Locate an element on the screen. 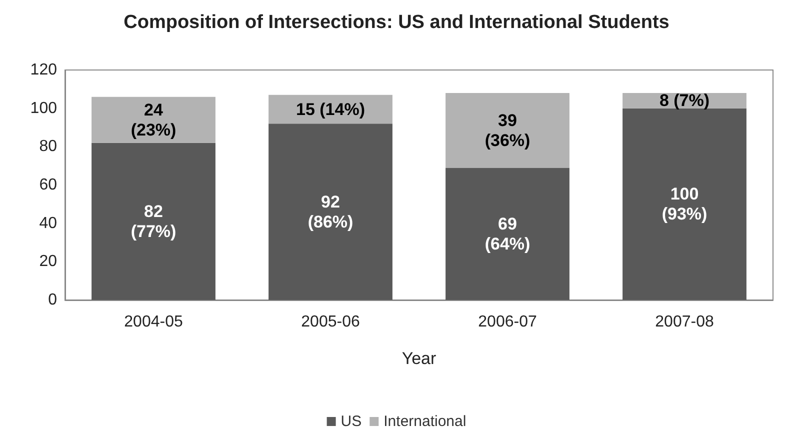 This screenshot has height=440, width=793. y-tick-label: 20 is located at coordinates (48, 261).